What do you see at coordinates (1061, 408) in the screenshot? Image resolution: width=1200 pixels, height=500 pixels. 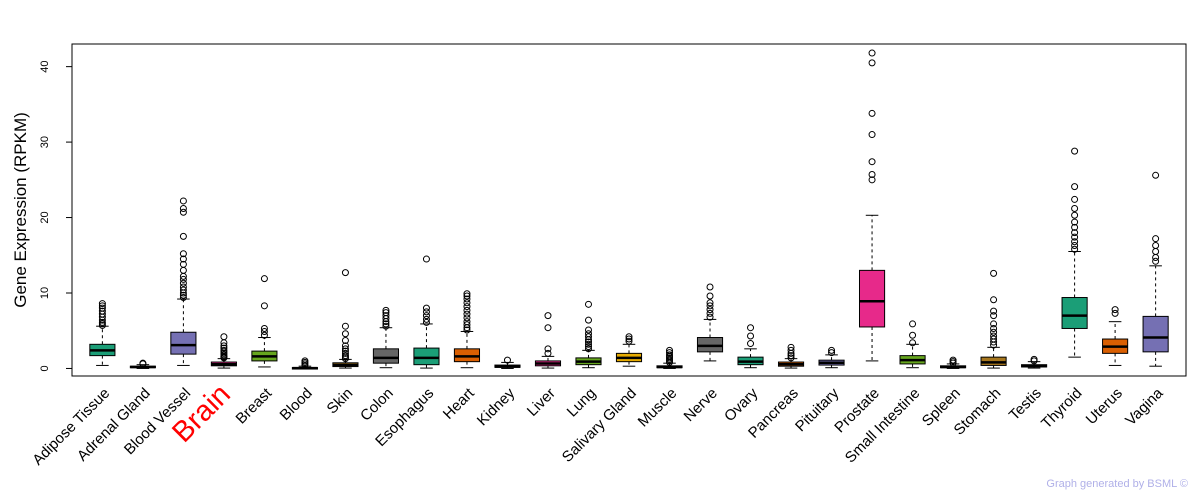 I see `x-tick-label: Thyroid` at bounding box center [1061, 408].